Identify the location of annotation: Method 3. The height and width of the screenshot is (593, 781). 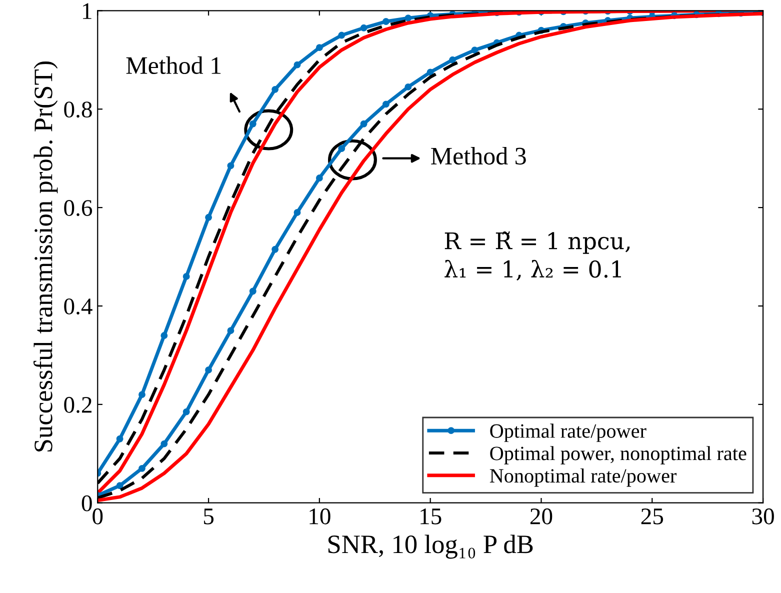
(478, 155).